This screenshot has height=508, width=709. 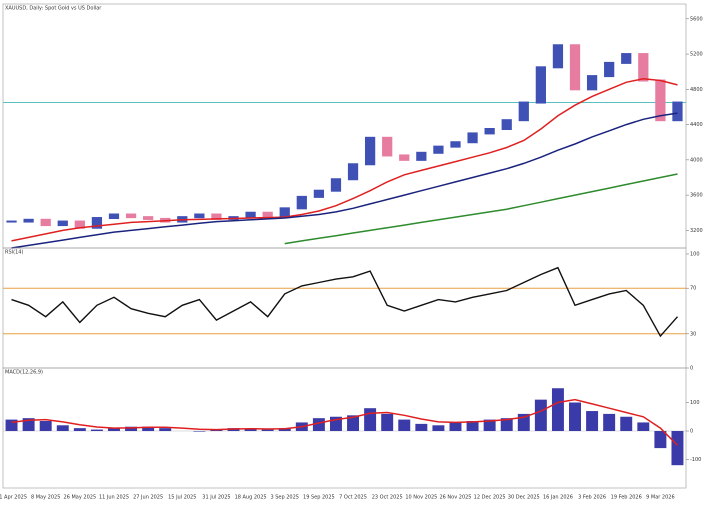 What do you see at coordinates (626, 498) in the screenshot?
I see `x-tick-label: 19 Feb 2026` at bounding box center [626, 498].